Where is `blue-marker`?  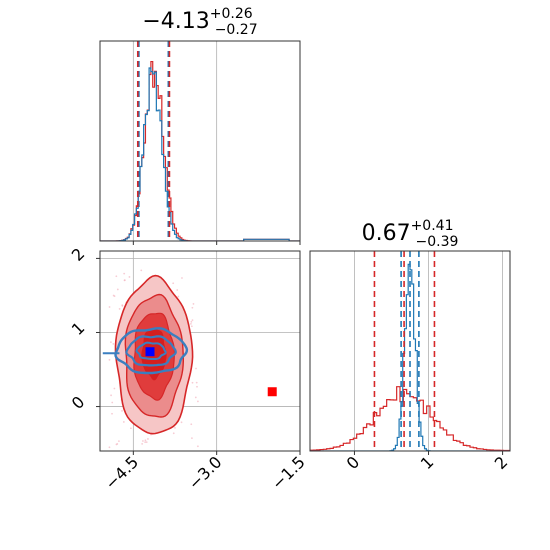 blue-marker is located at coordinates (150, 352).